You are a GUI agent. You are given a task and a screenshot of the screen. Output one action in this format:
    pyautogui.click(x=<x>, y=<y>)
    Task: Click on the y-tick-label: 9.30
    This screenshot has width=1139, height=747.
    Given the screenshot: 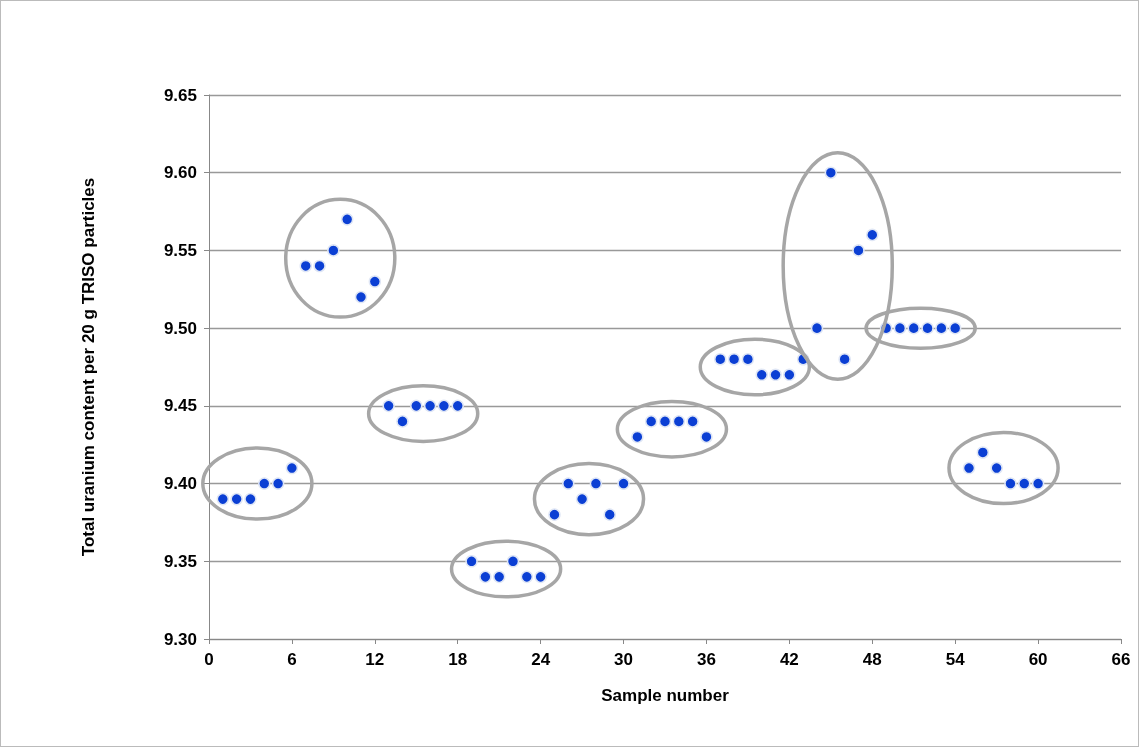 What is the action you would take?
    pyautogui.click(x=180, y=639)
    